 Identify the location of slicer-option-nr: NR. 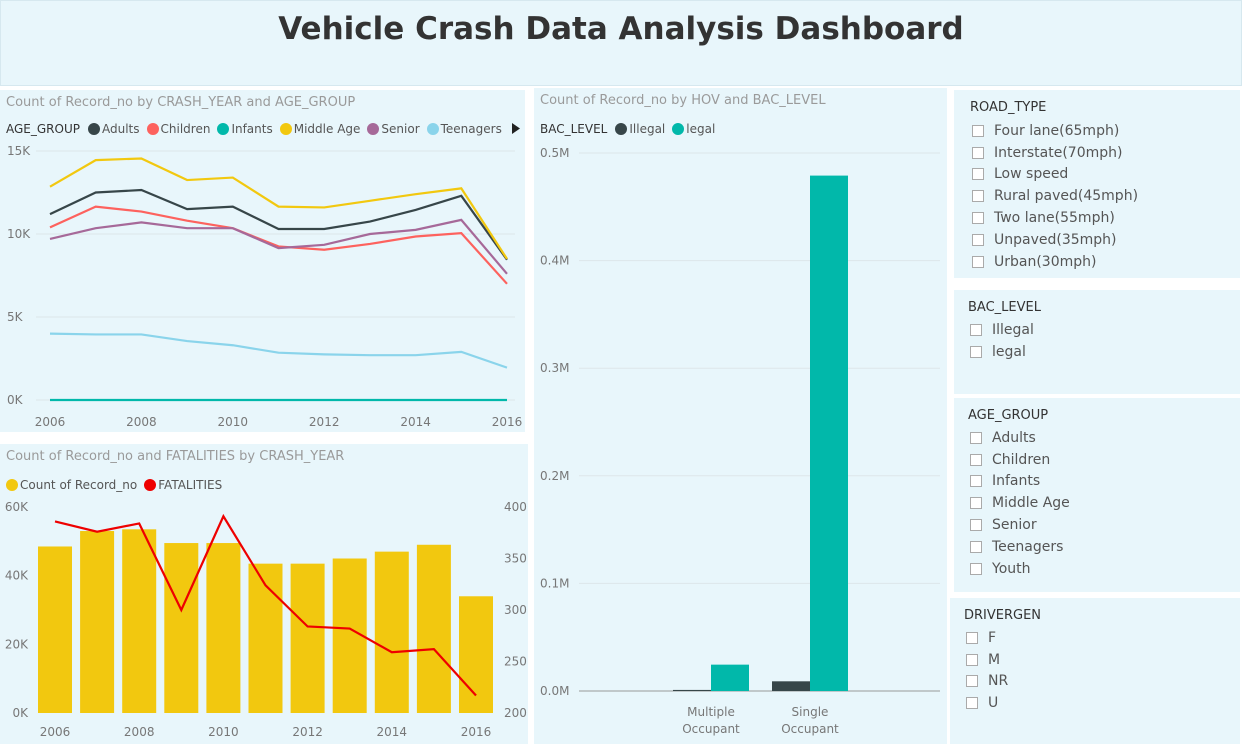
(987, 682).